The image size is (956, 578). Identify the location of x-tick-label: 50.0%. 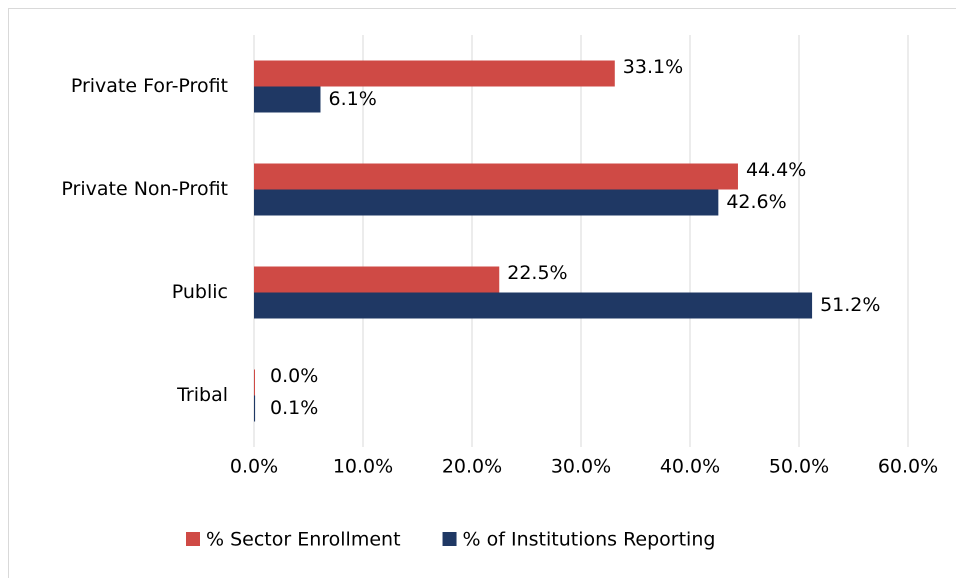
(799, 467).